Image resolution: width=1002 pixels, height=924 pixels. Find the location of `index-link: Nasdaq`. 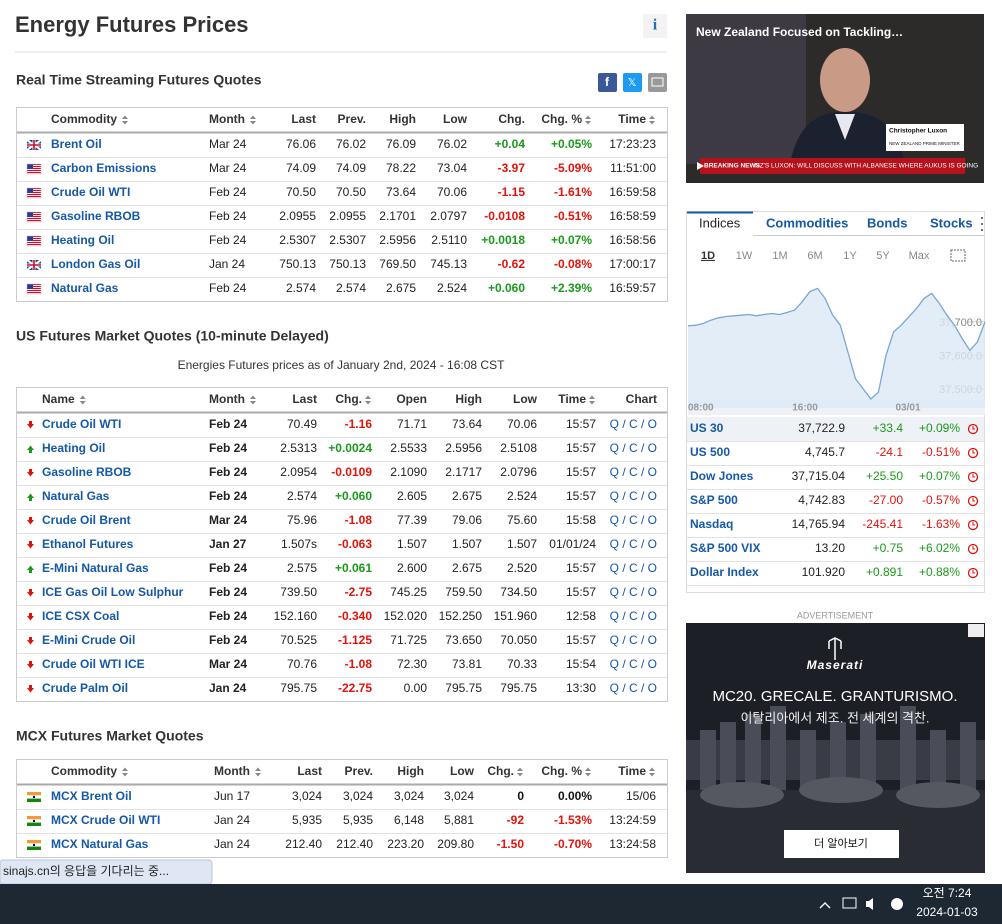

index-link: Nasdaq is located at coordinates (711, 524).